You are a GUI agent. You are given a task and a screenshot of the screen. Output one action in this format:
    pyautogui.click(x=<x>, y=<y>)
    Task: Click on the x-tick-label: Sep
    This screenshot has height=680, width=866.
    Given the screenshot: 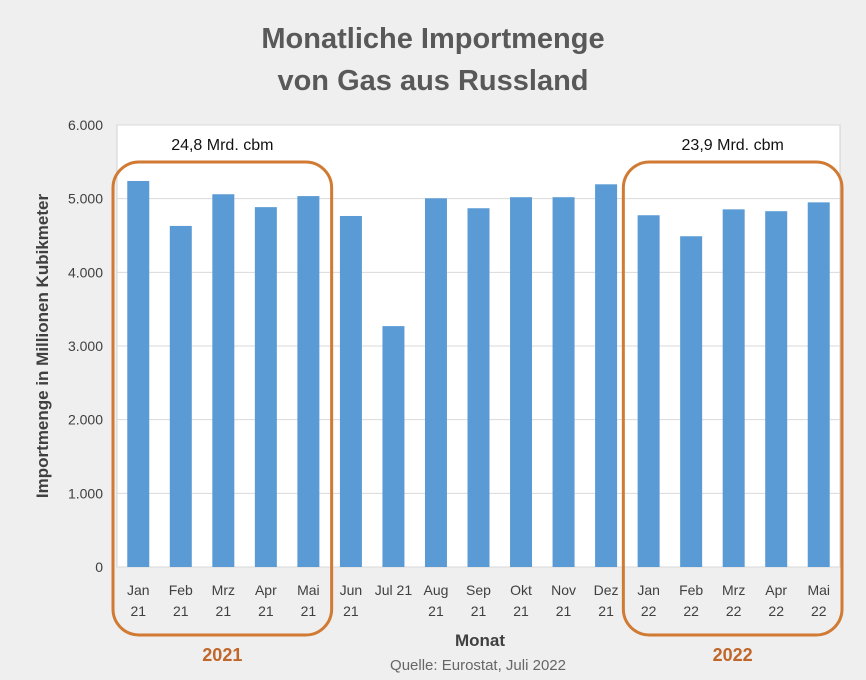 What is the action you would take?
    pyautogui.click(x=478, y=590)
    